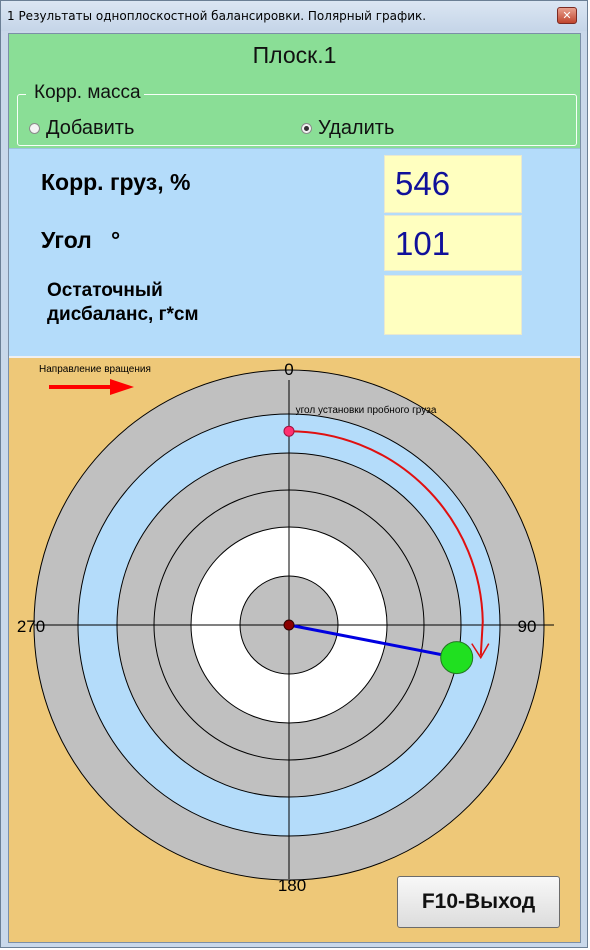 The image size is (590, 950). What do you see at coordinates (292, 885) in the screenshot?
I see `angle-label-180: 180` at bounding box center [292, 885].